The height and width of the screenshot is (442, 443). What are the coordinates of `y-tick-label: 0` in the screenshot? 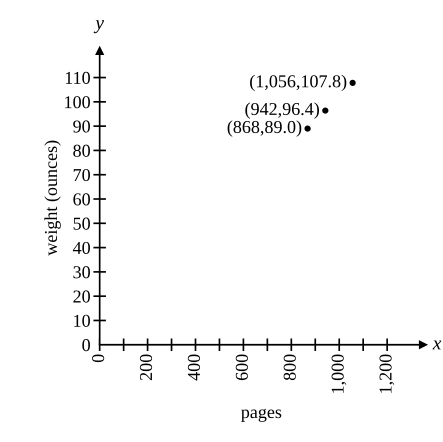 It's located at (86, 345).